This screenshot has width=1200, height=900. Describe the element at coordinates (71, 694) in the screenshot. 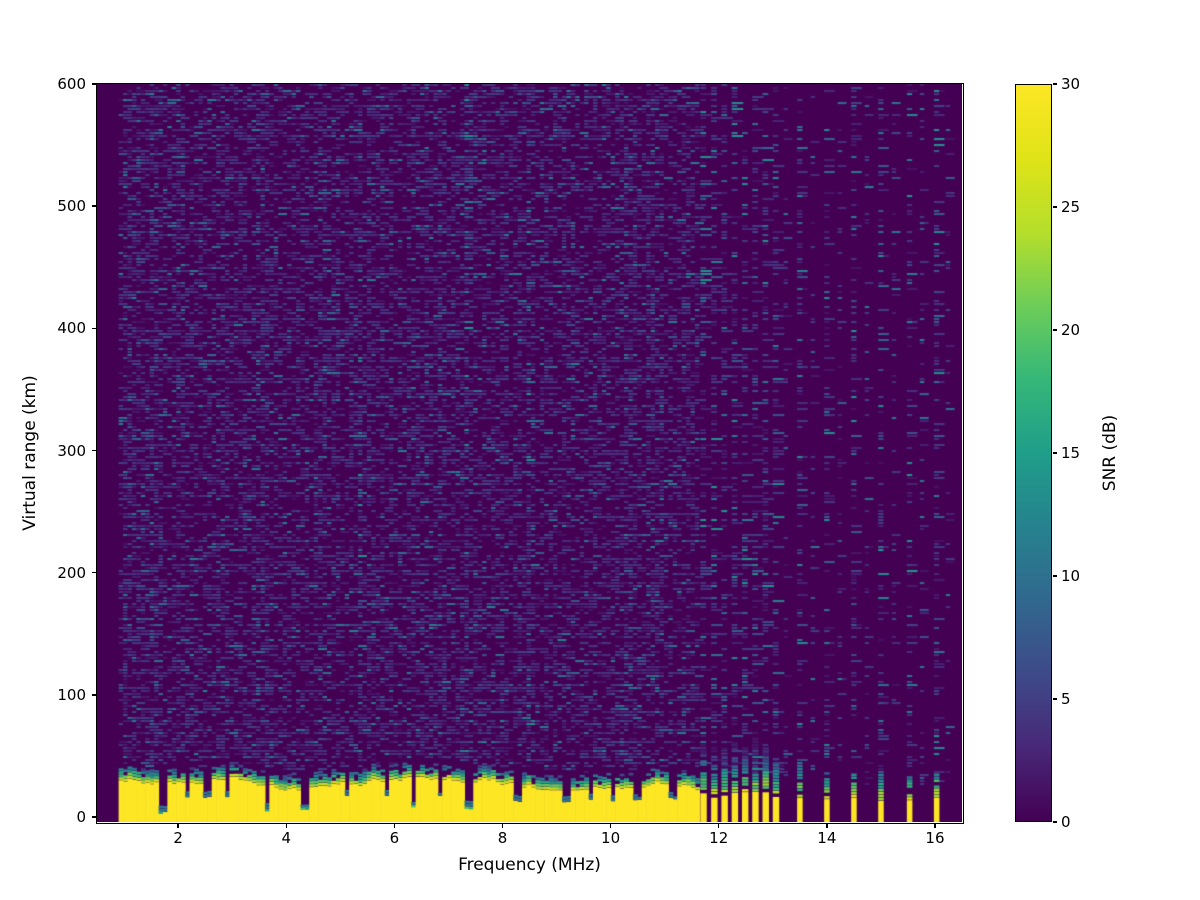

I see `y-tick-label: 100` at that location.